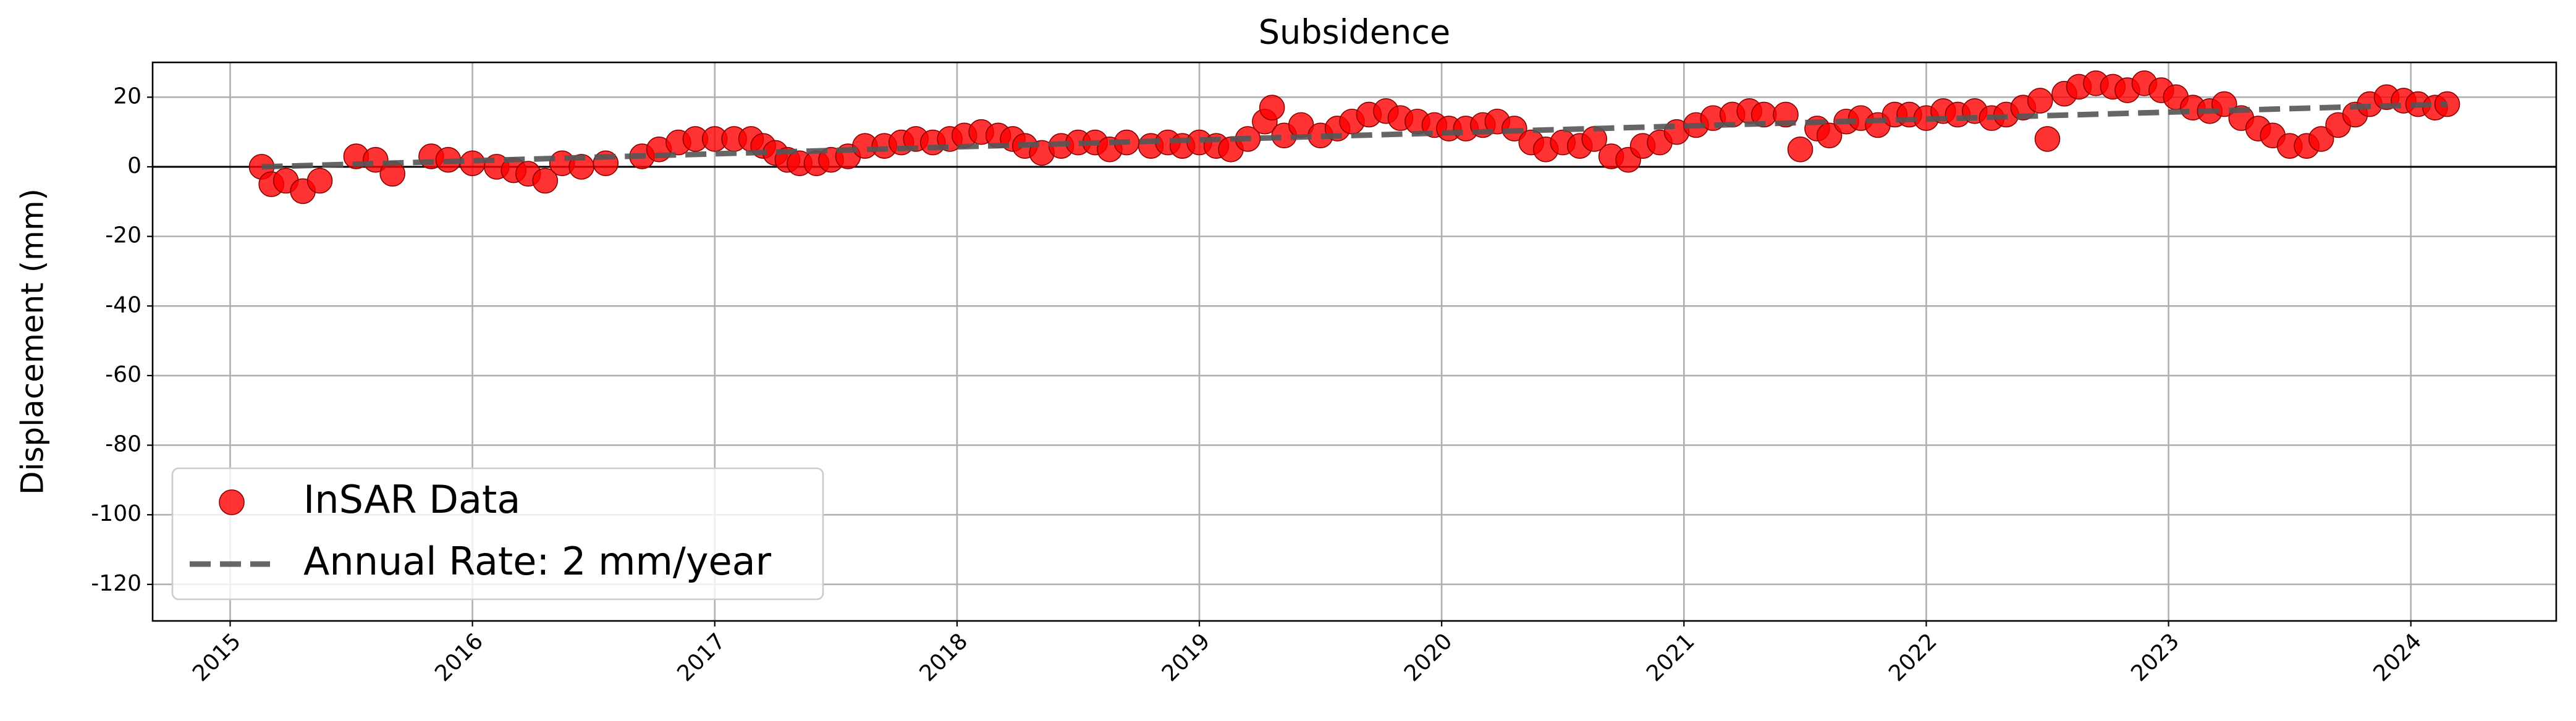 The image size is (2576, 721). I want to click on trend-line, so click(1354, 135).